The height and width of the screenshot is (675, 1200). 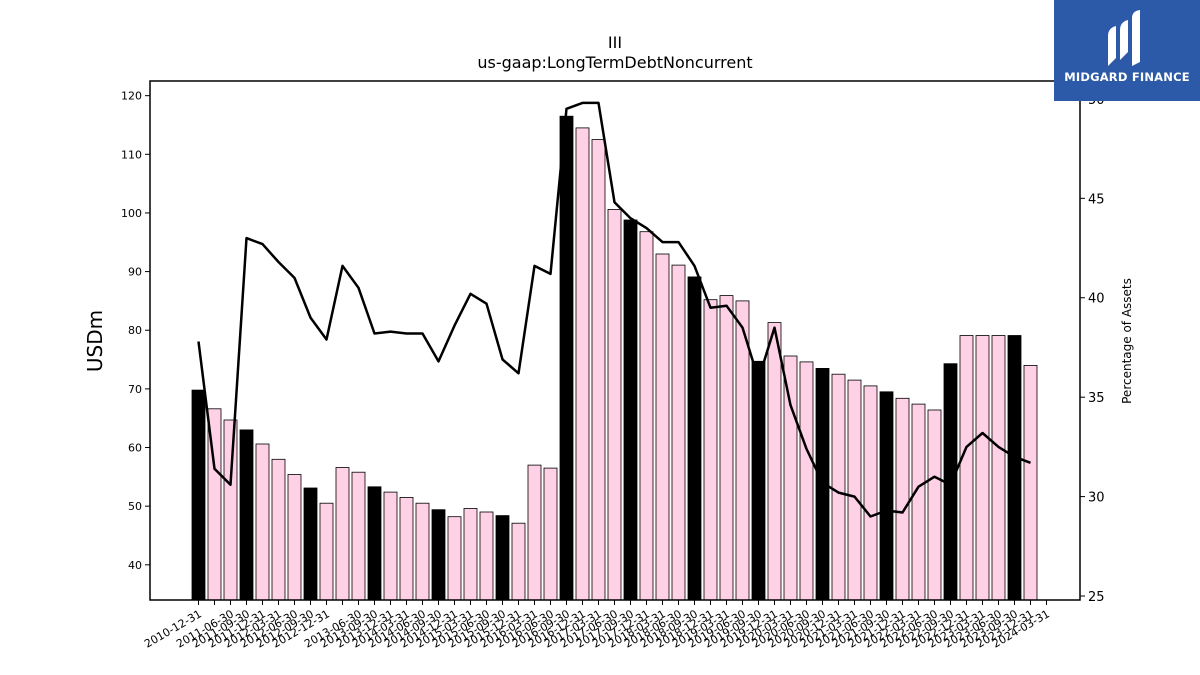 I want to click on y-tick-label: 90, so click(x=135, y=272).